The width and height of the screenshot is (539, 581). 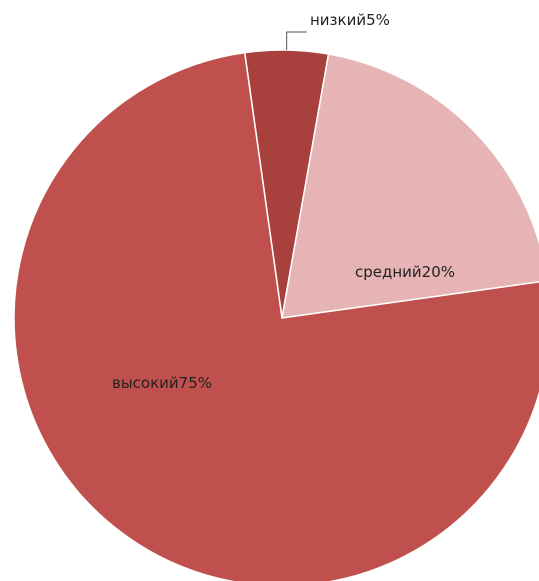 I want to click on data-label: высокий75%, so click(x=162, y=383).